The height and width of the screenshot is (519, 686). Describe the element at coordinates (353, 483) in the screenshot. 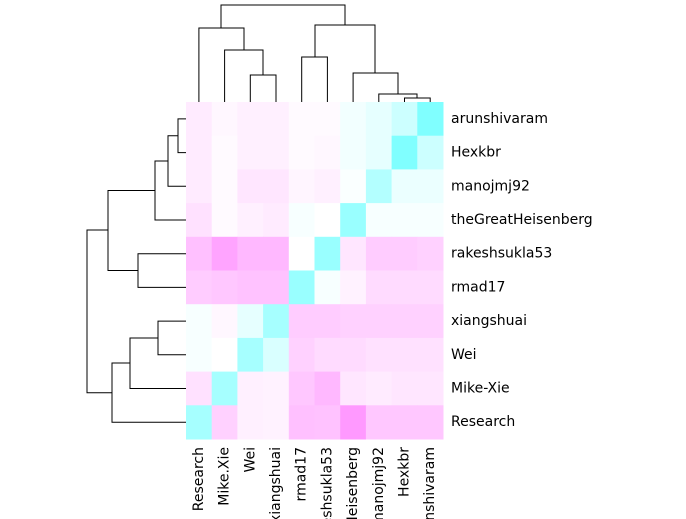

I see `column-label: theGreatHeisenberg` at that location.